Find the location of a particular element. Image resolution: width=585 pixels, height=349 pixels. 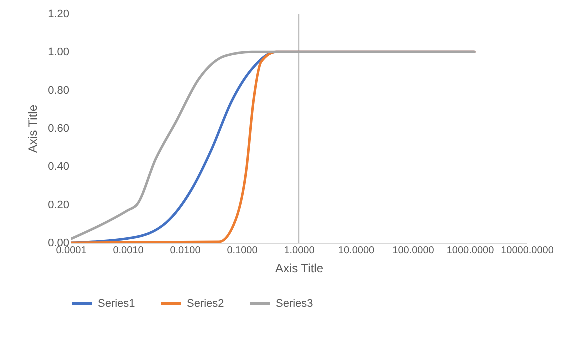

legend-label: Series3 is located at coordinates (295, 304).